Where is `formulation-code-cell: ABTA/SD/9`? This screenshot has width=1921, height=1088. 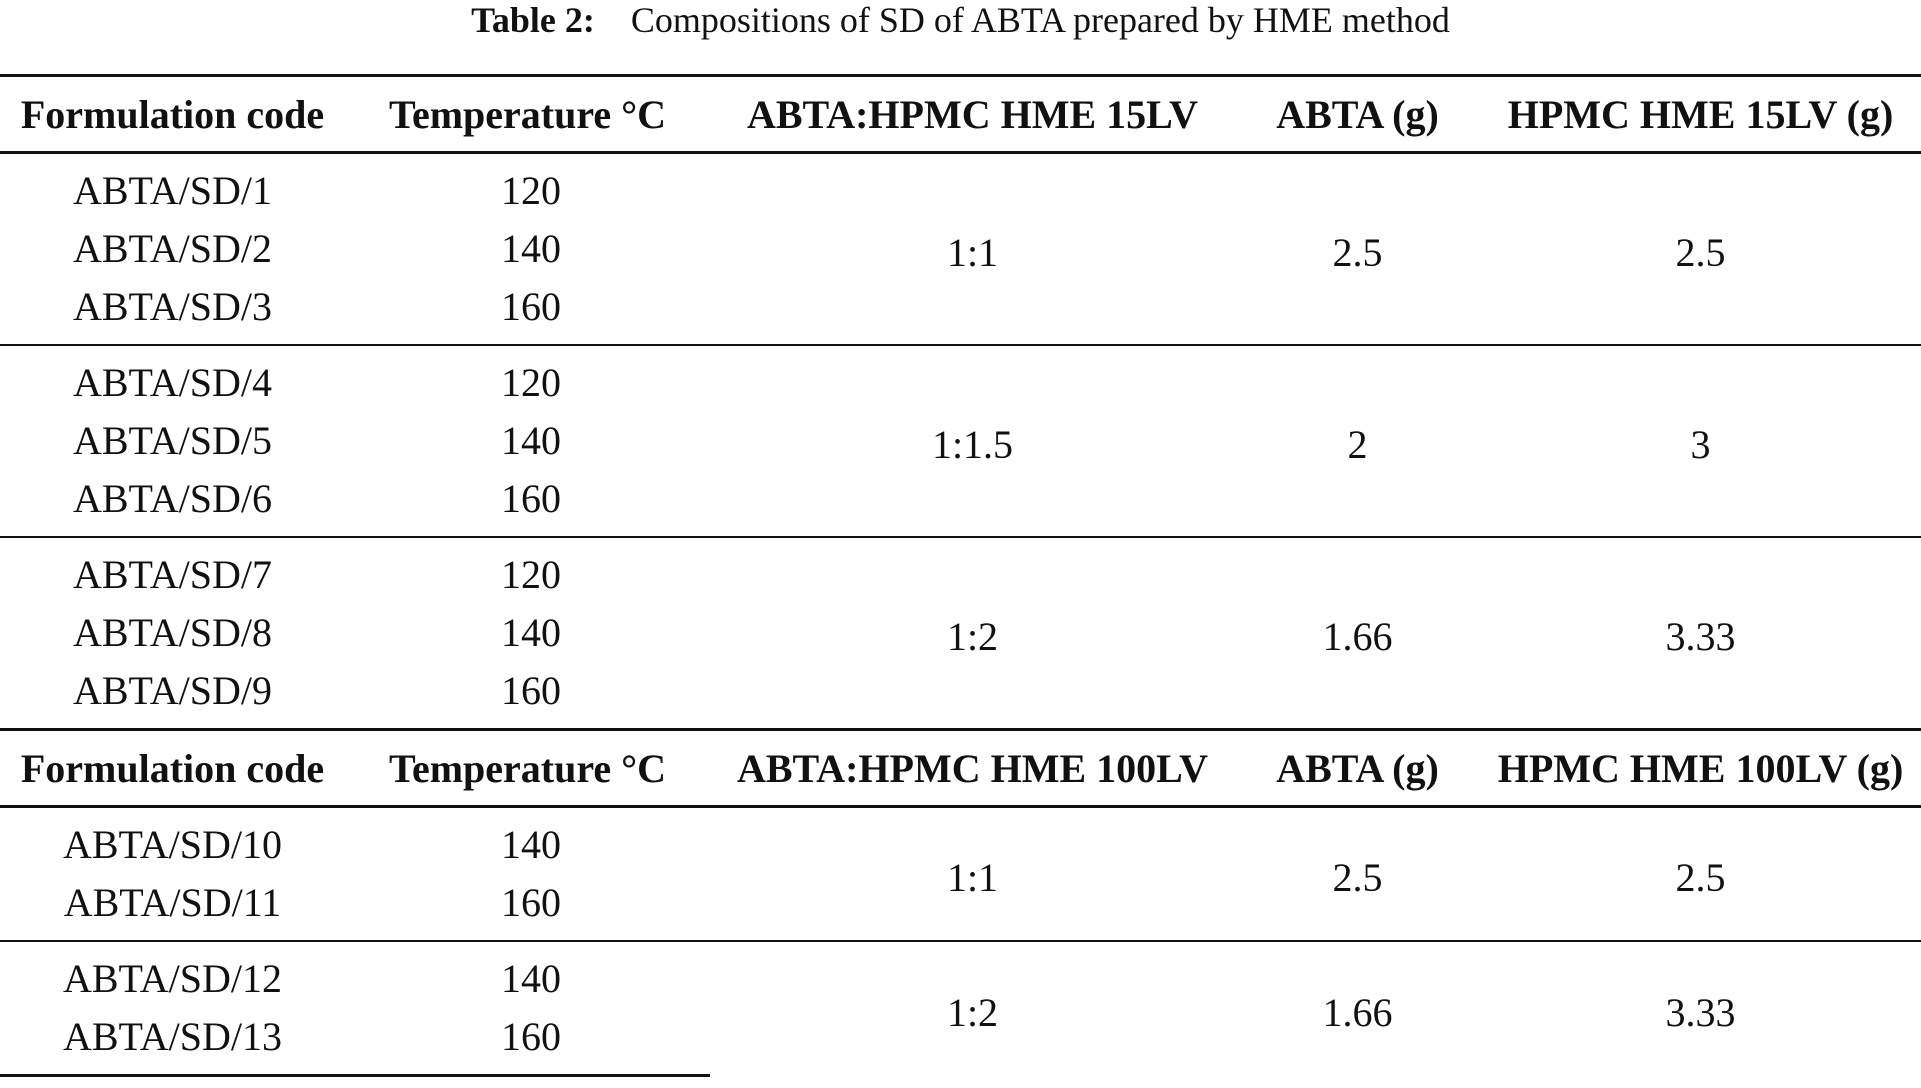
formulation-code-cell: ABTA/SD/9 is located at coordinates (172, 690).